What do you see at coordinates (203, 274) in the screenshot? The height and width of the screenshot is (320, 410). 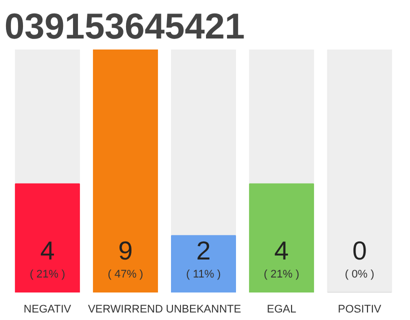 I see `data-label: ( 11% )` at bounding box center [203, 274].